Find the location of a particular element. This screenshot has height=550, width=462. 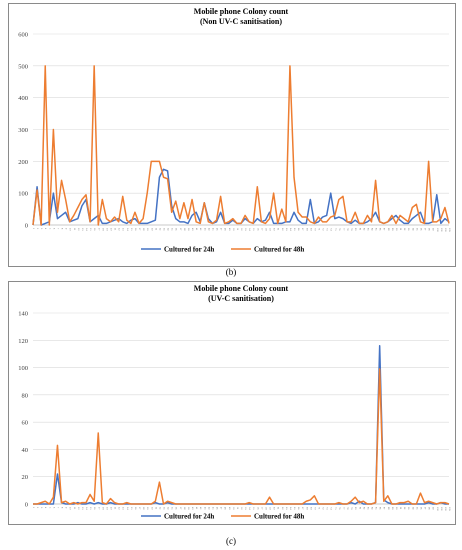

x-tick-label: 80 is located at coordinates (355, 508).